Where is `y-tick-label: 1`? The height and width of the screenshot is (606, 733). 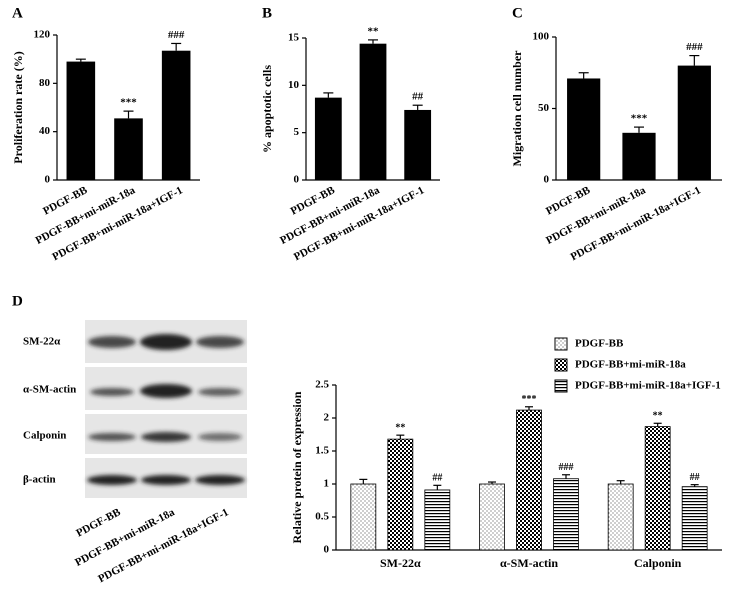 y-tick-label: 1 is located at coordinates (327, 484).